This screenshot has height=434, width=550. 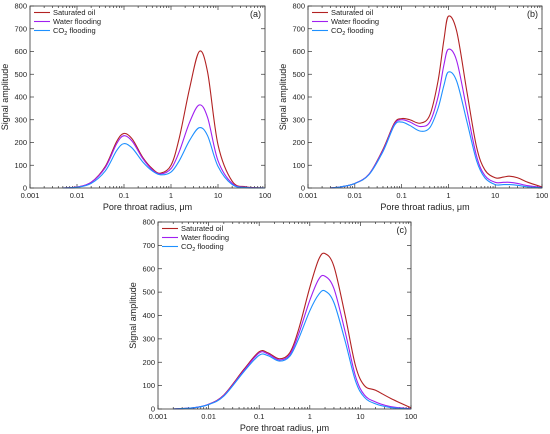 What do you see at coordinates (532, 14) in the screenshot?
I see `panel-label: (b)` at bounding box center [532, 14].